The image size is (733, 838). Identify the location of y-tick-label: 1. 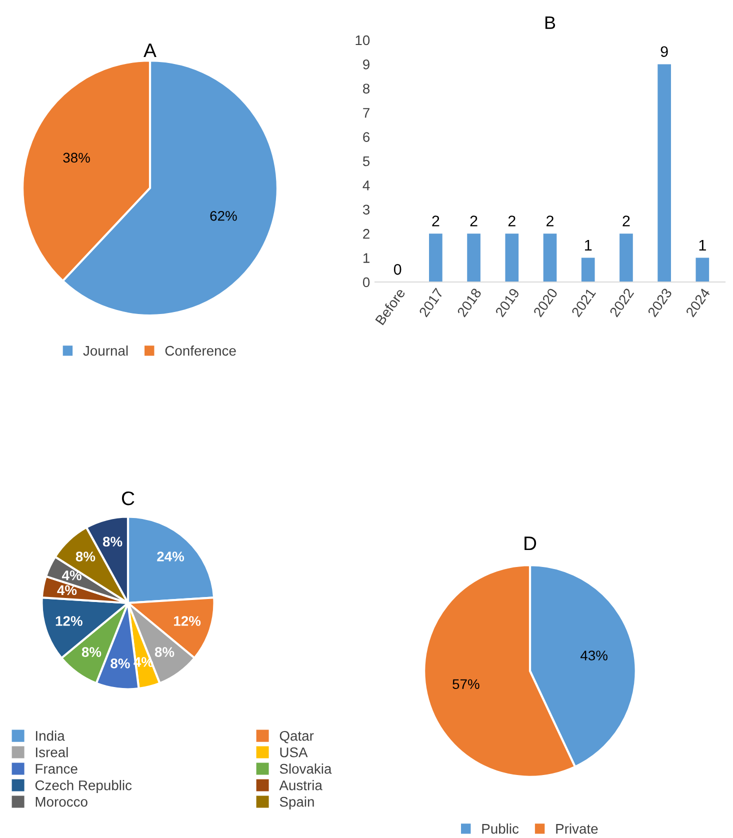
(366, 258).